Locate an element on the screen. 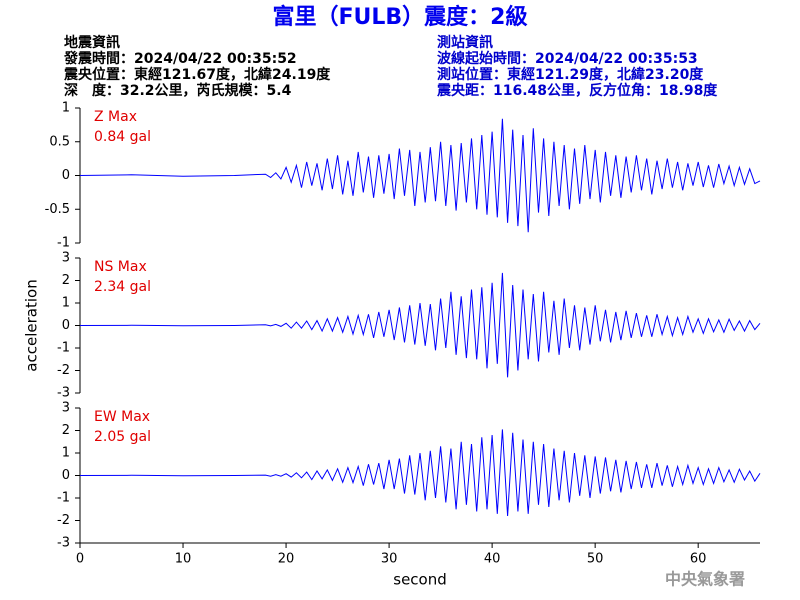  waveform is located at coordinates (420, 473).